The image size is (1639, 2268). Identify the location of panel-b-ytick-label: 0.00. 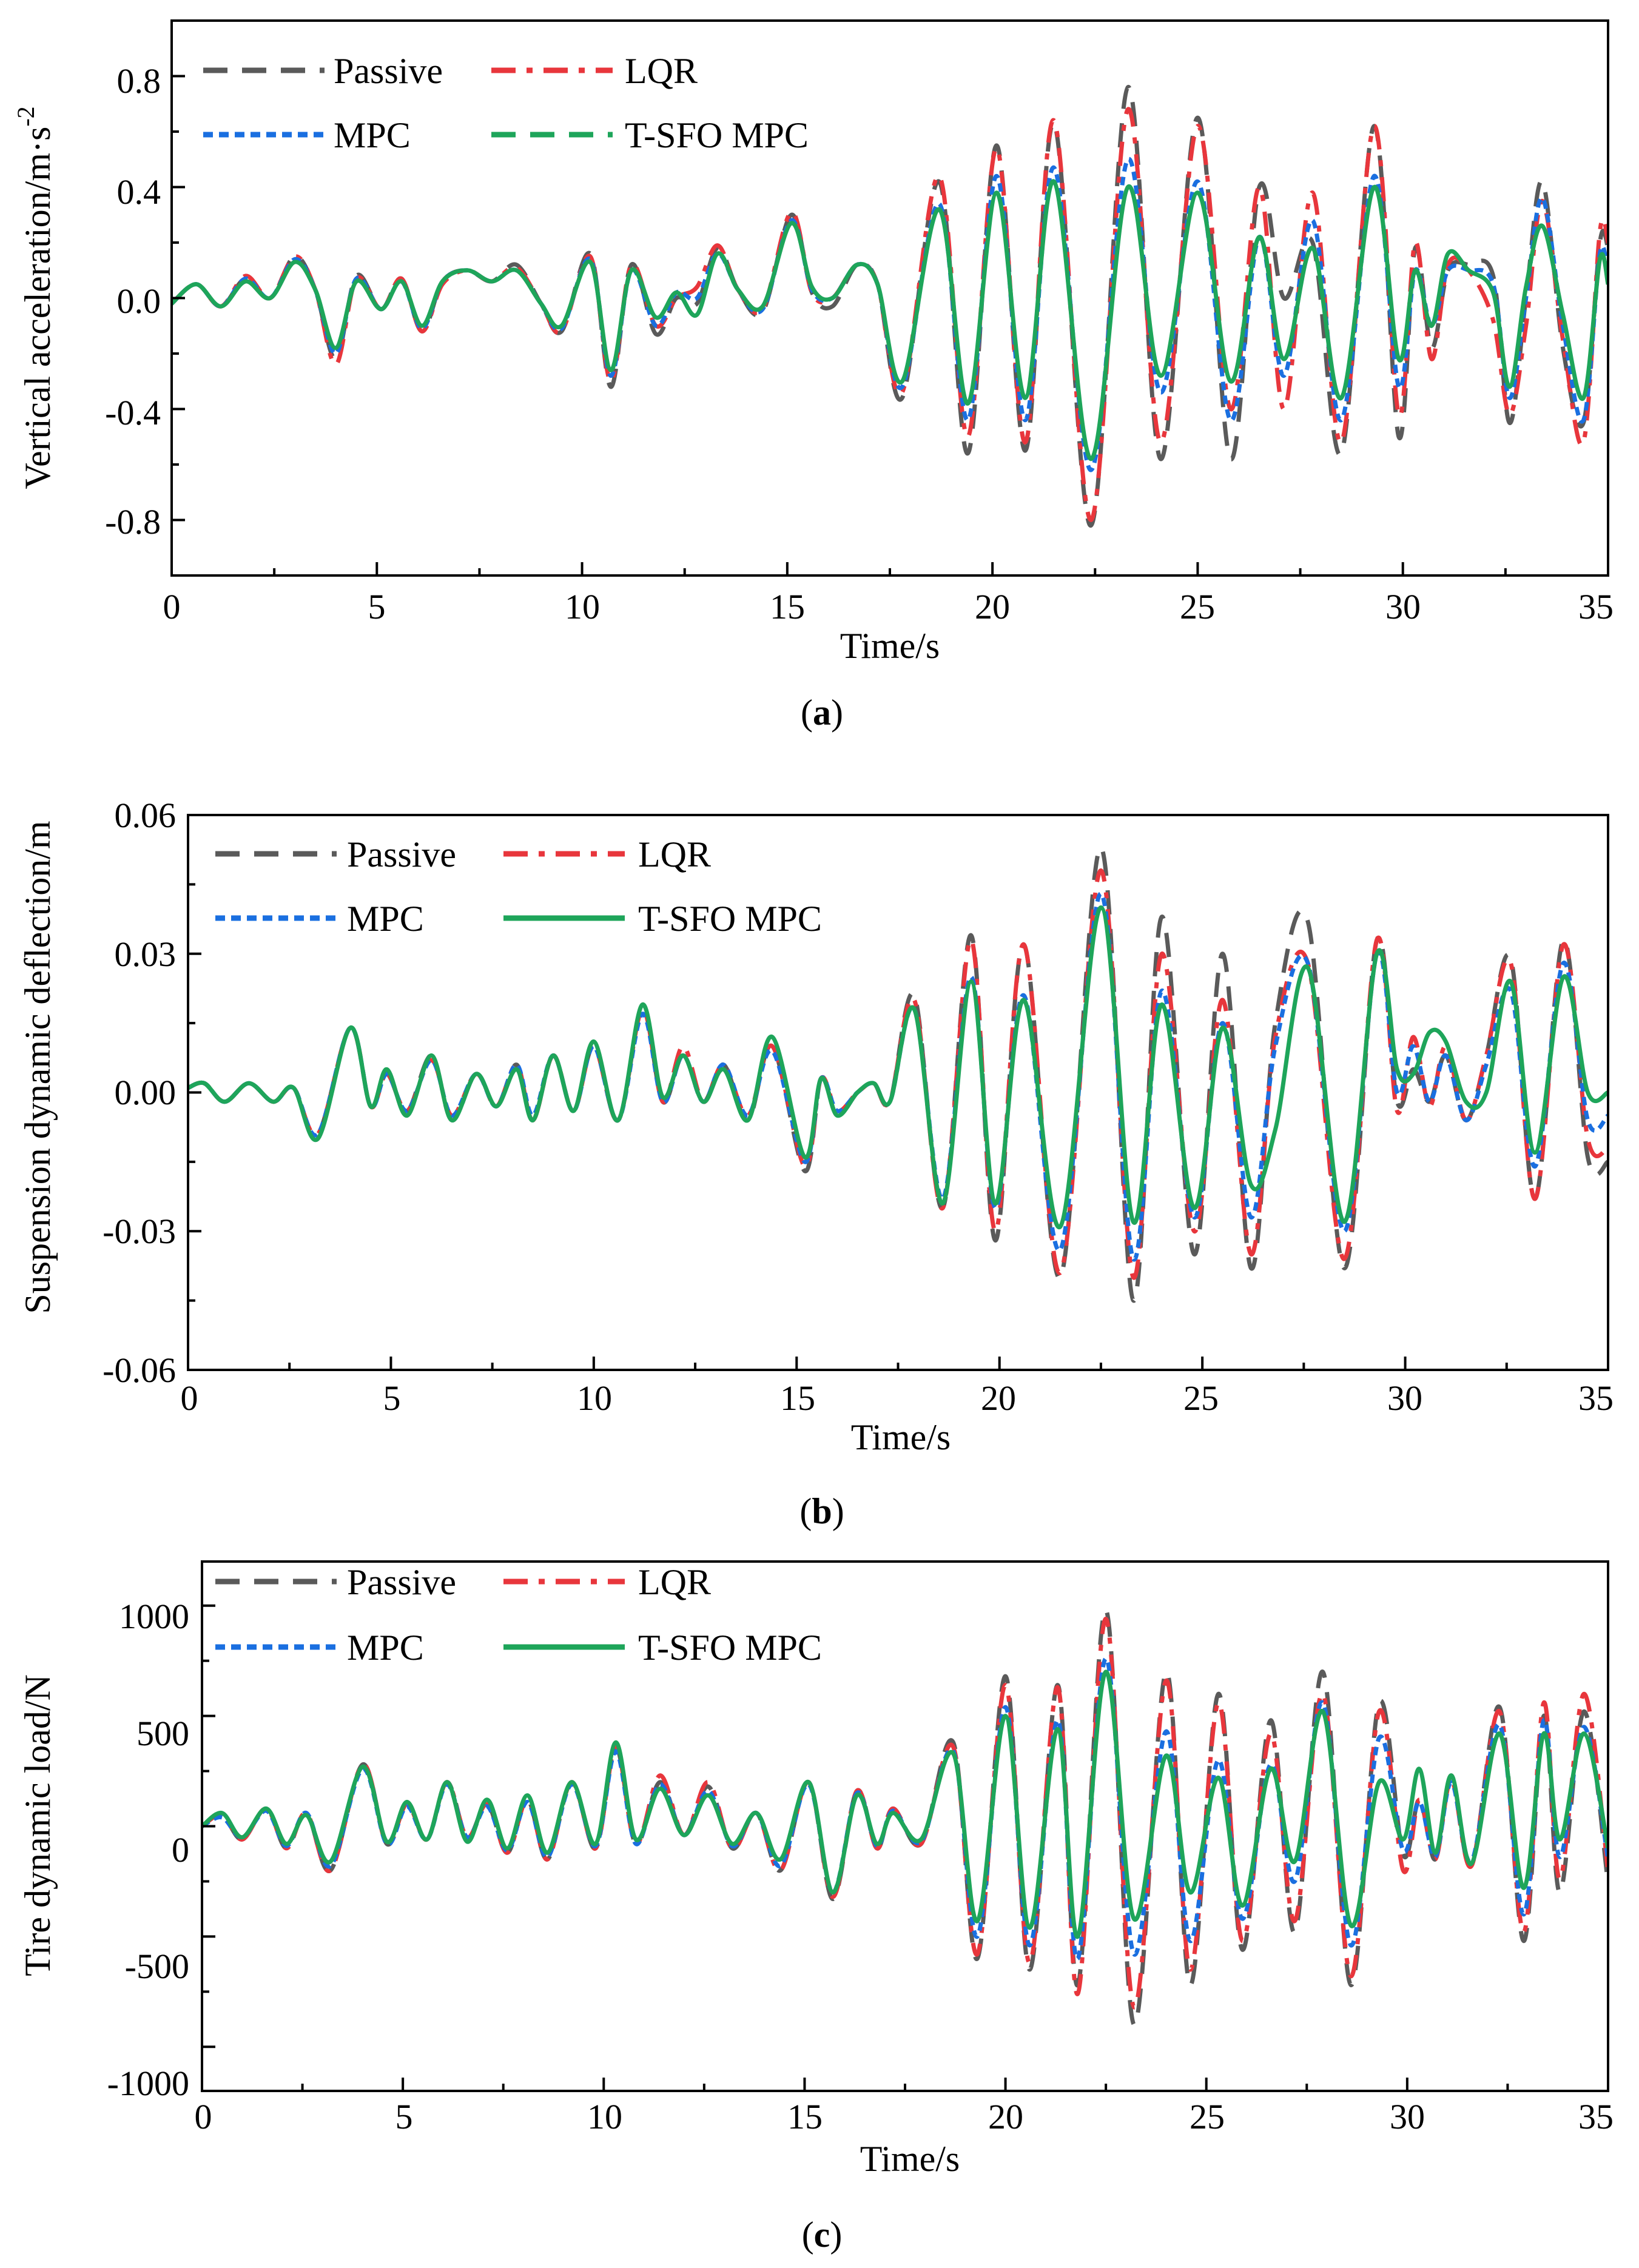
(146, 1092).